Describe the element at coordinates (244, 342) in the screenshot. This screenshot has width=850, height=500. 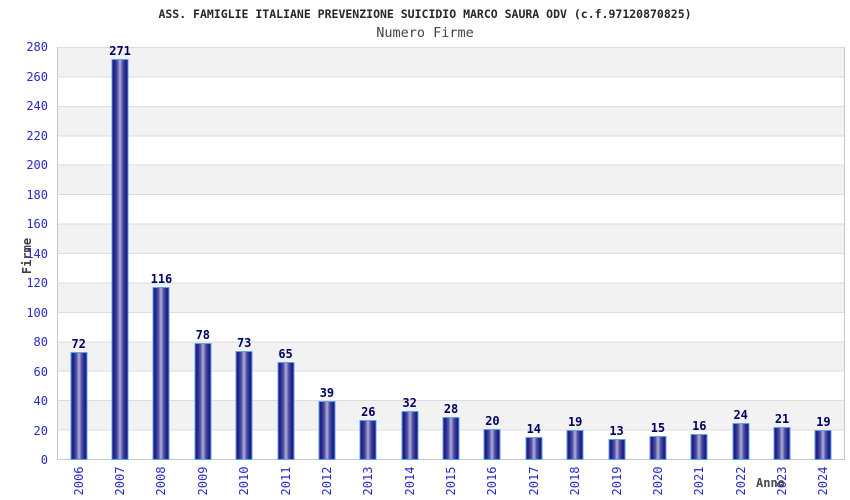
I see `bar-value-label: 73` at that location.